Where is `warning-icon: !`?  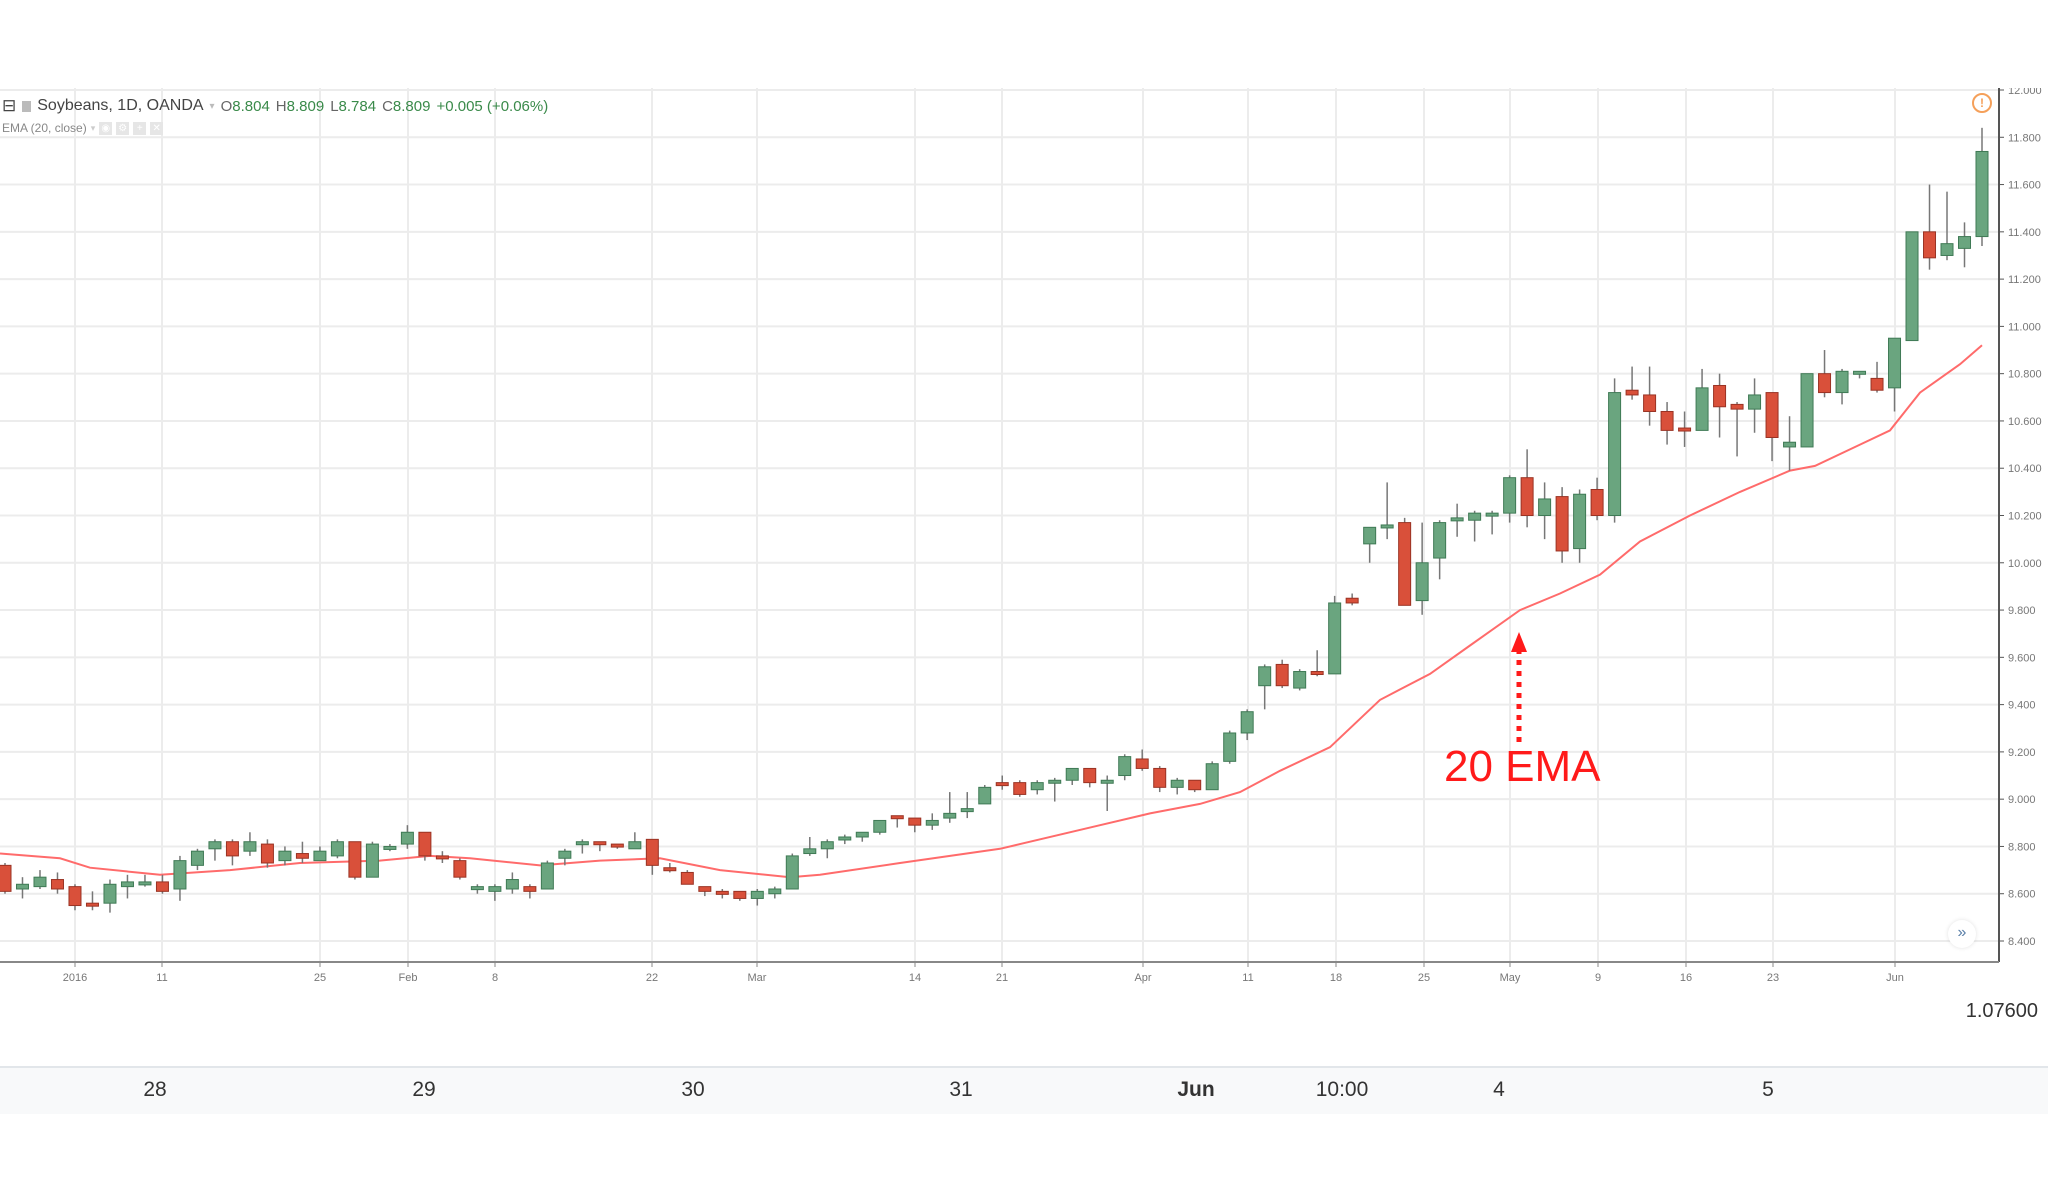
warning-icon: ! is located at coordinates (1982, 103).